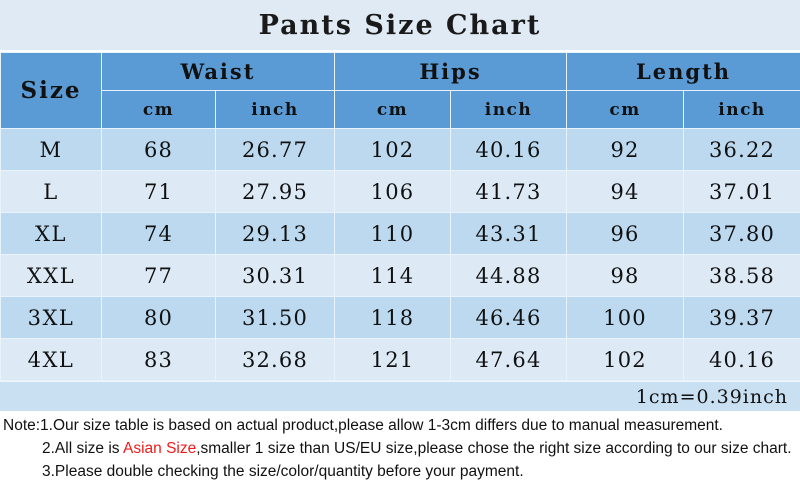 The width and height of the screenshot is (800, 494). I want to click on header-unit-hips-cm: cm, so click(392, 109).